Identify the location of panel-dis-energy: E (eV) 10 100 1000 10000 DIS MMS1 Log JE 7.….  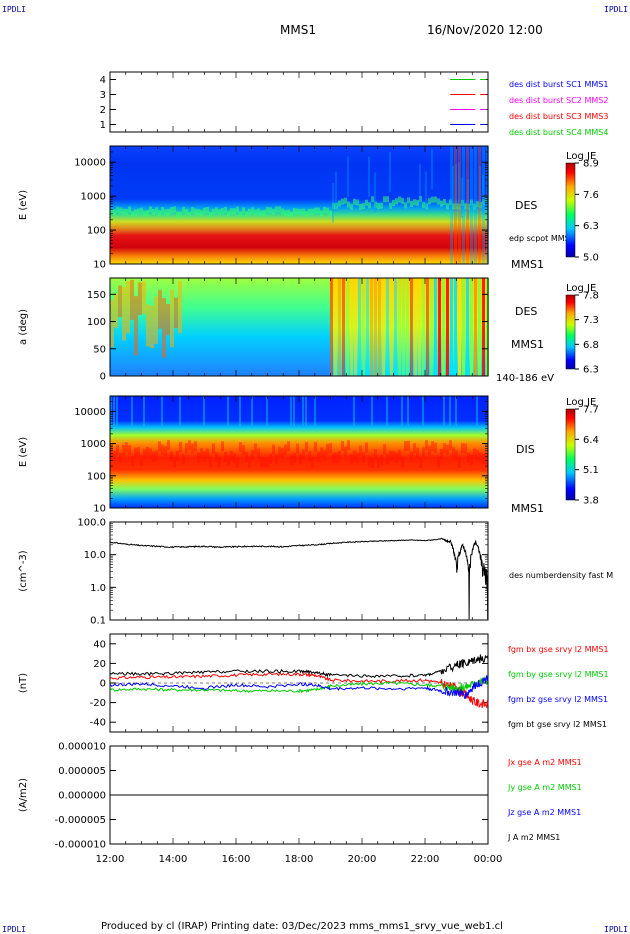
(308, 455).